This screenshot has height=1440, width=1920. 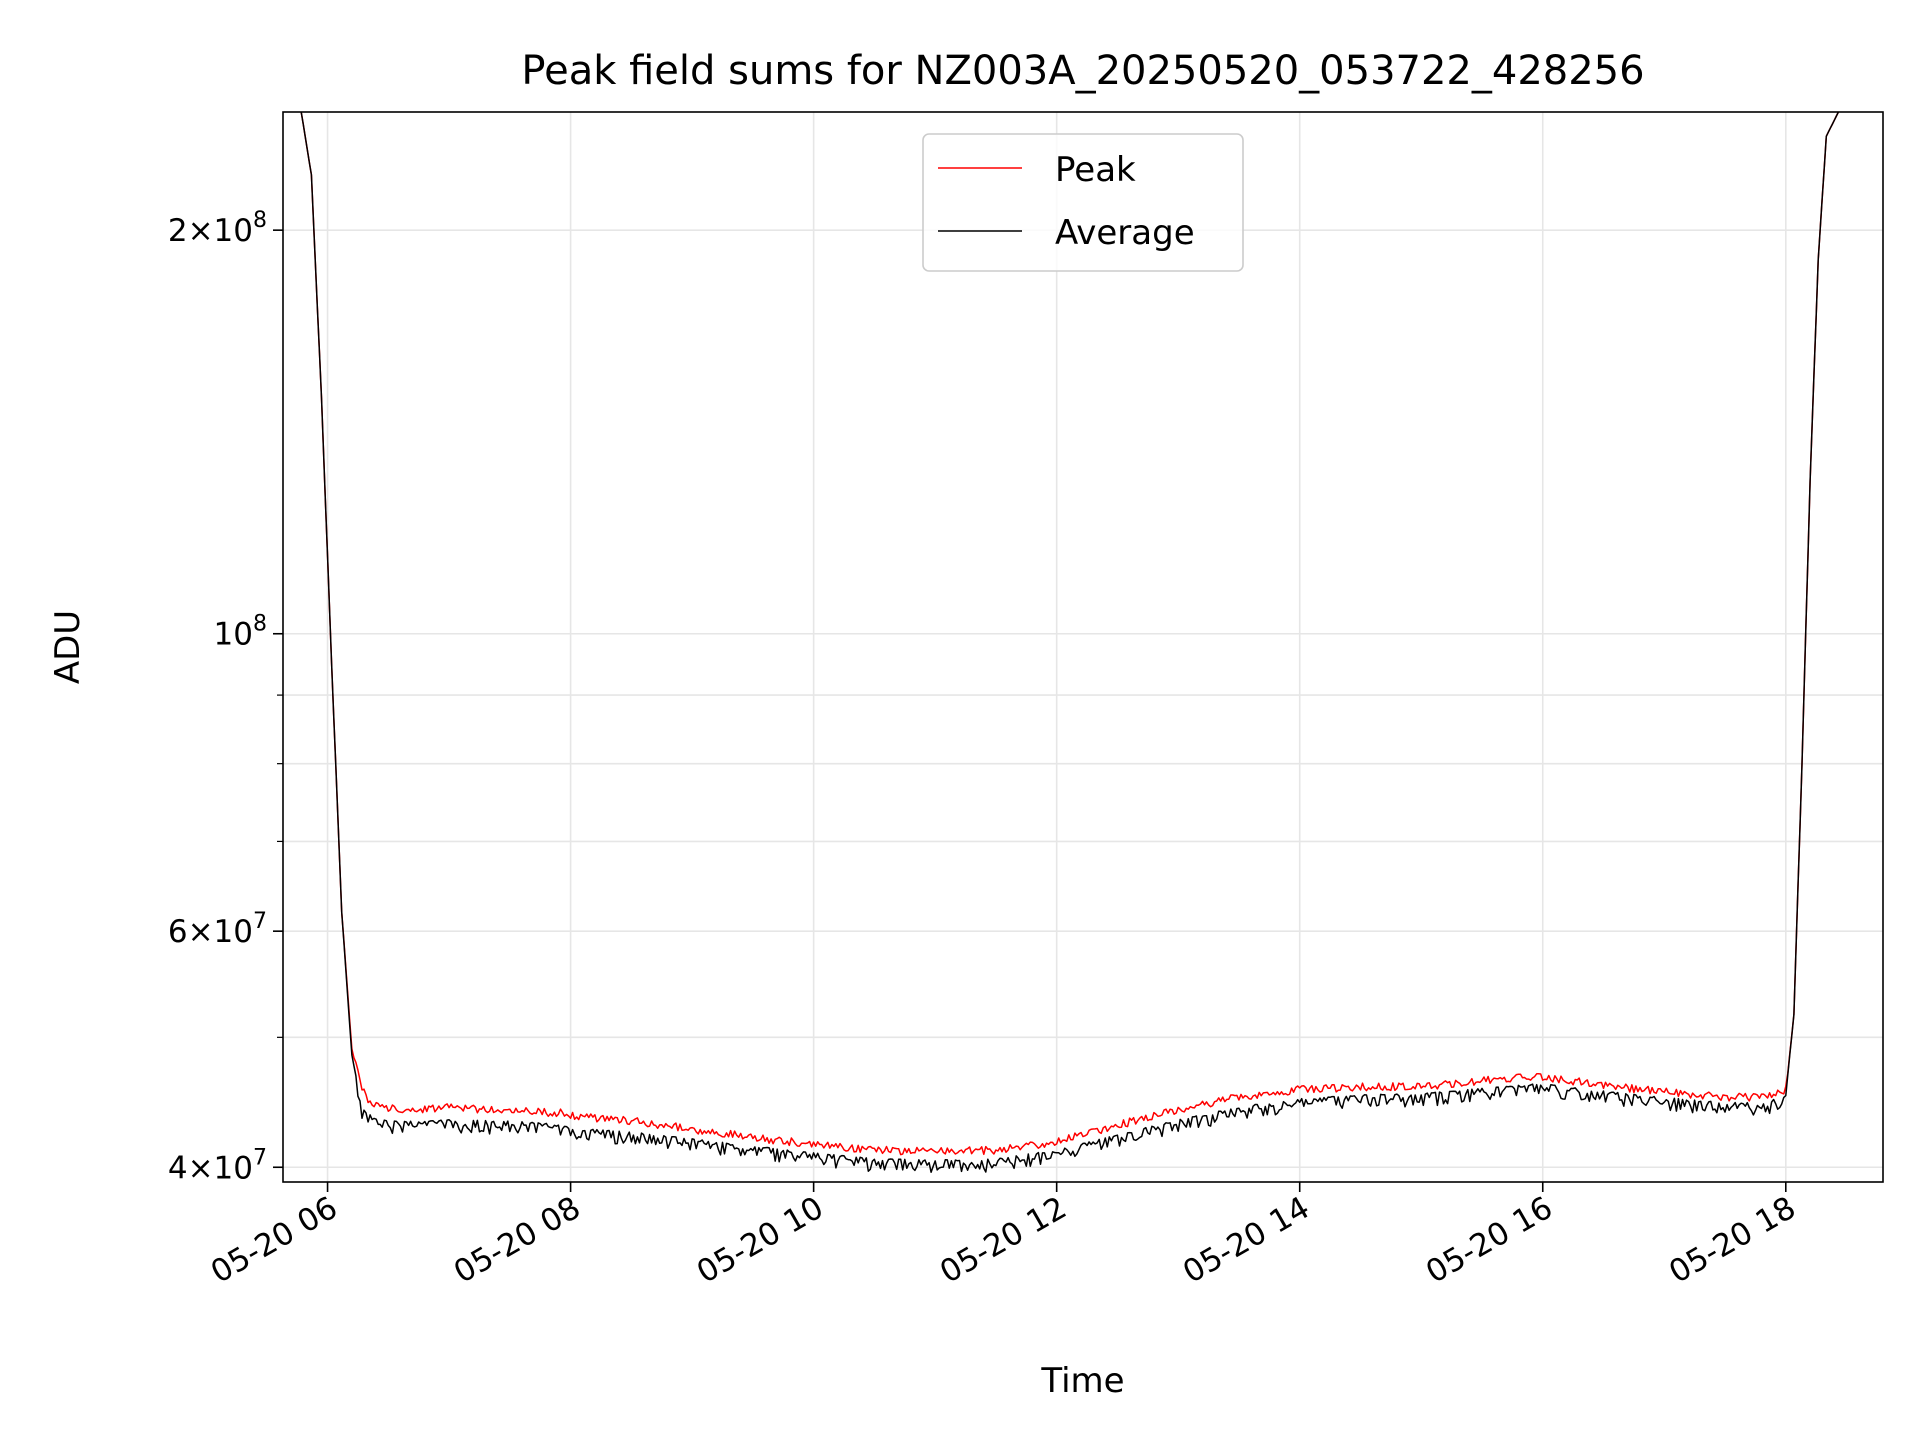 What do you see at coordinates (217, 228) in the screenshot?
I see `y-tick-label: 2×108` at bounding box center [217, 228].